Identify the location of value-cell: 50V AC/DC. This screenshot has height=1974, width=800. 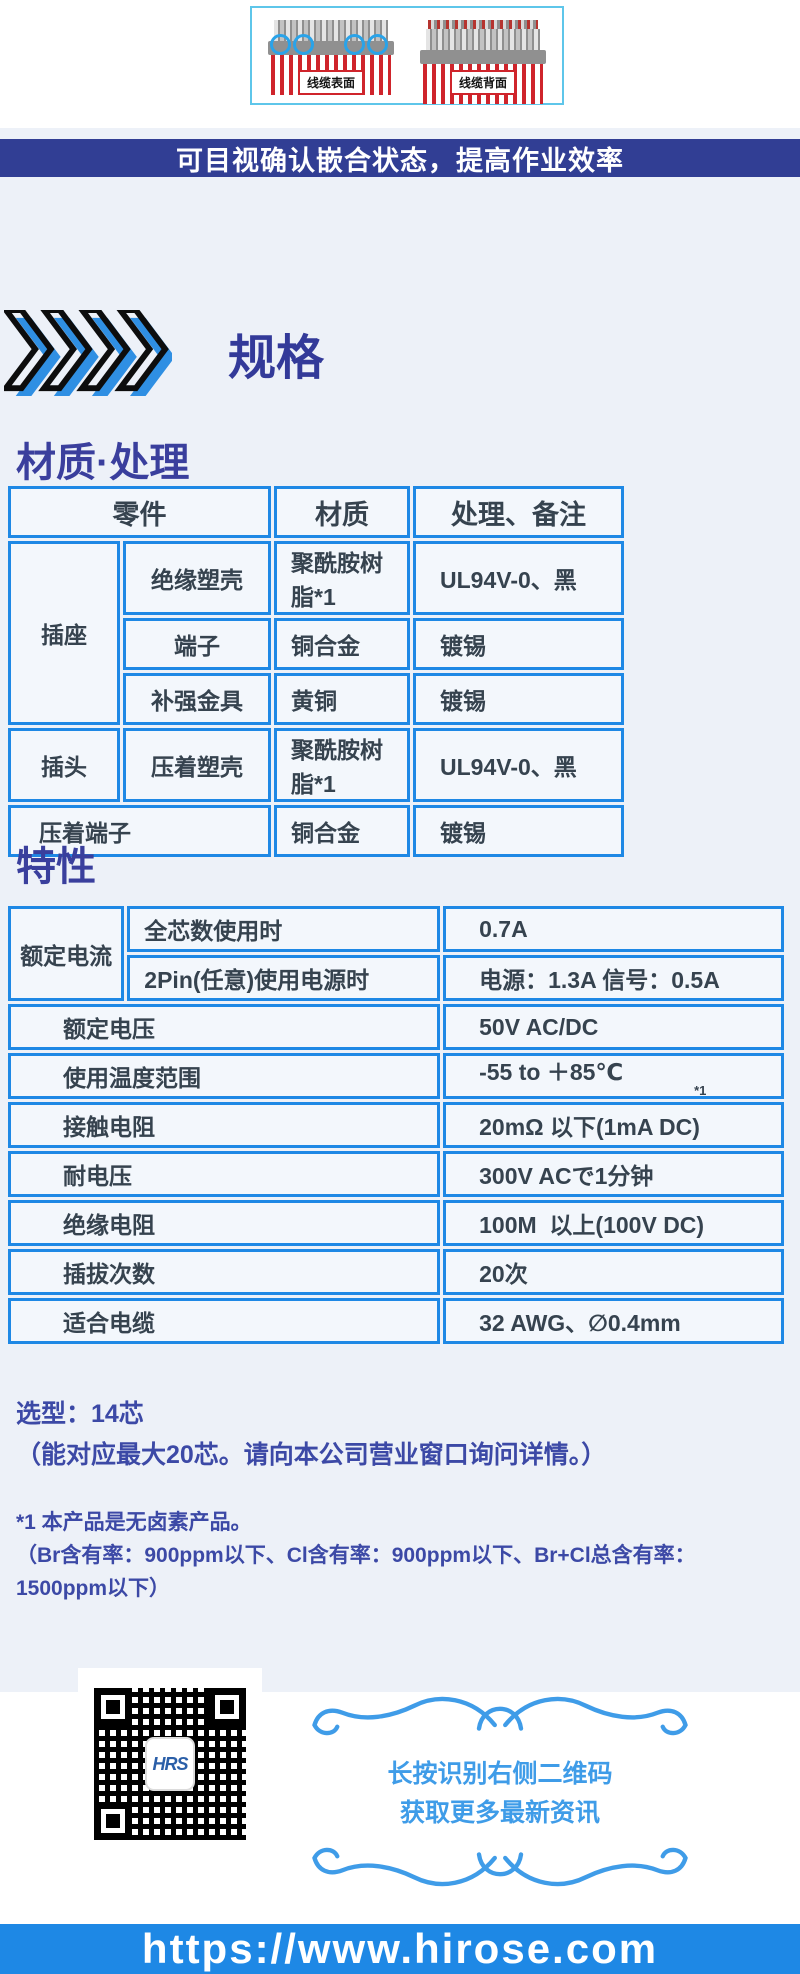
(613, 1027).